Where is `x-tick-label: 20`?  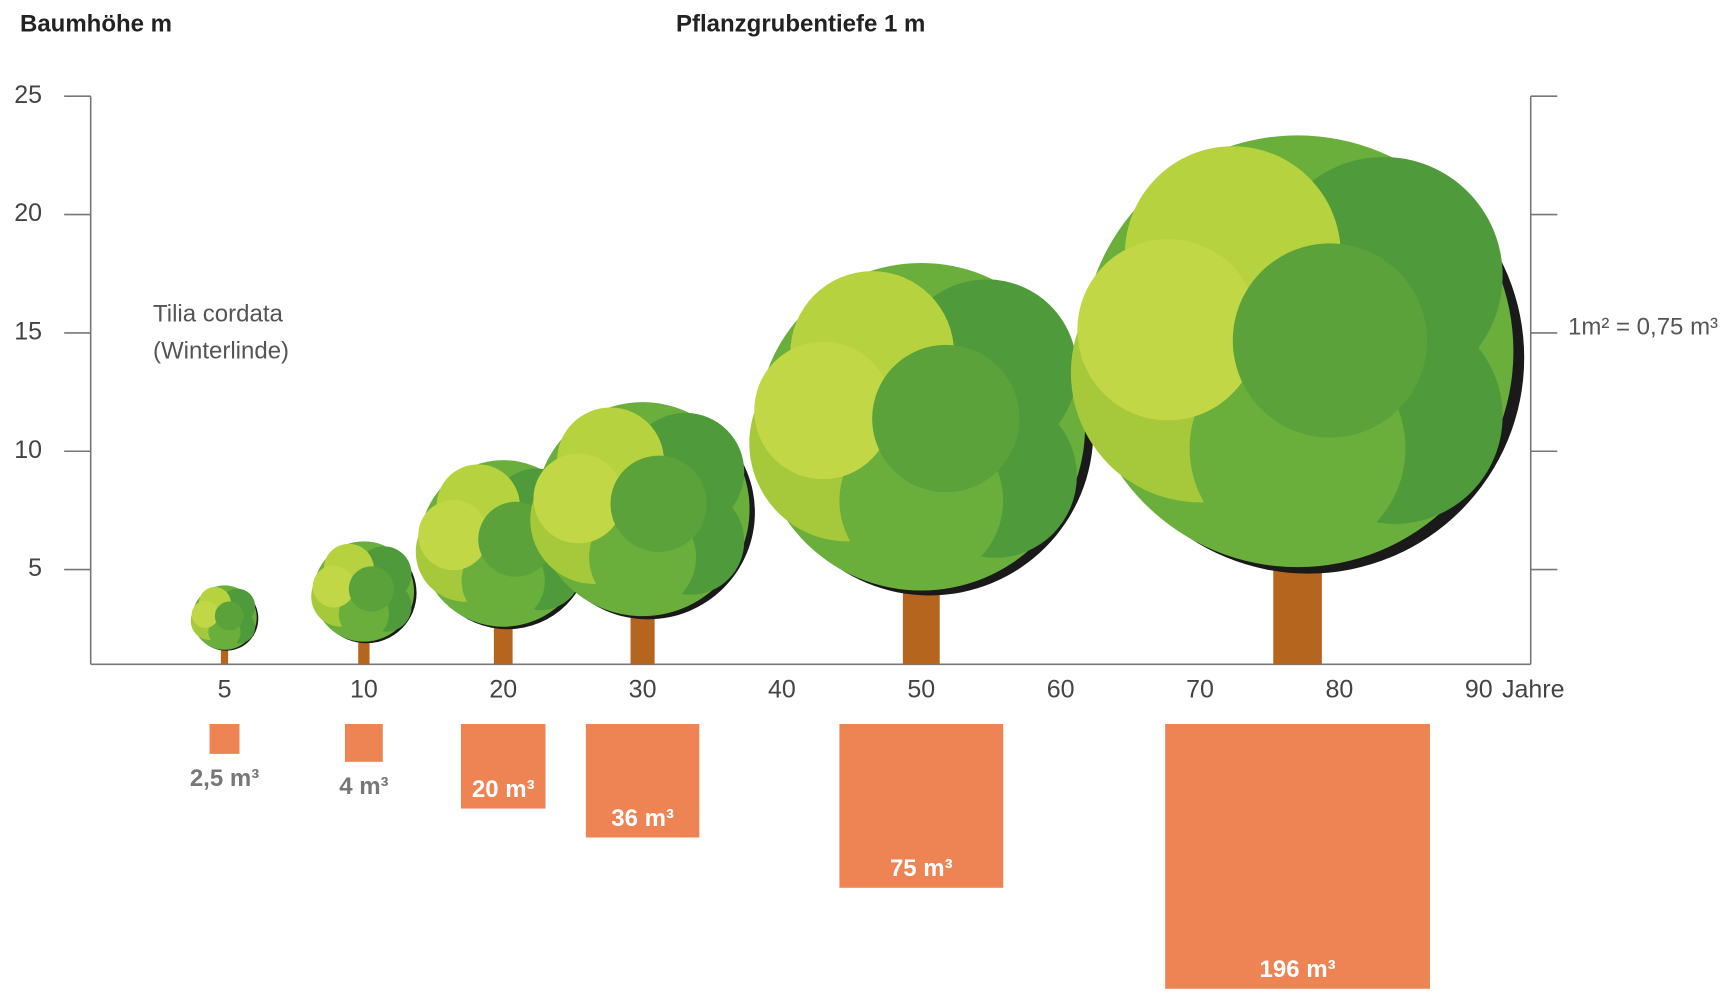 x-tick-label: 20 is located at coordinates (503, 690).